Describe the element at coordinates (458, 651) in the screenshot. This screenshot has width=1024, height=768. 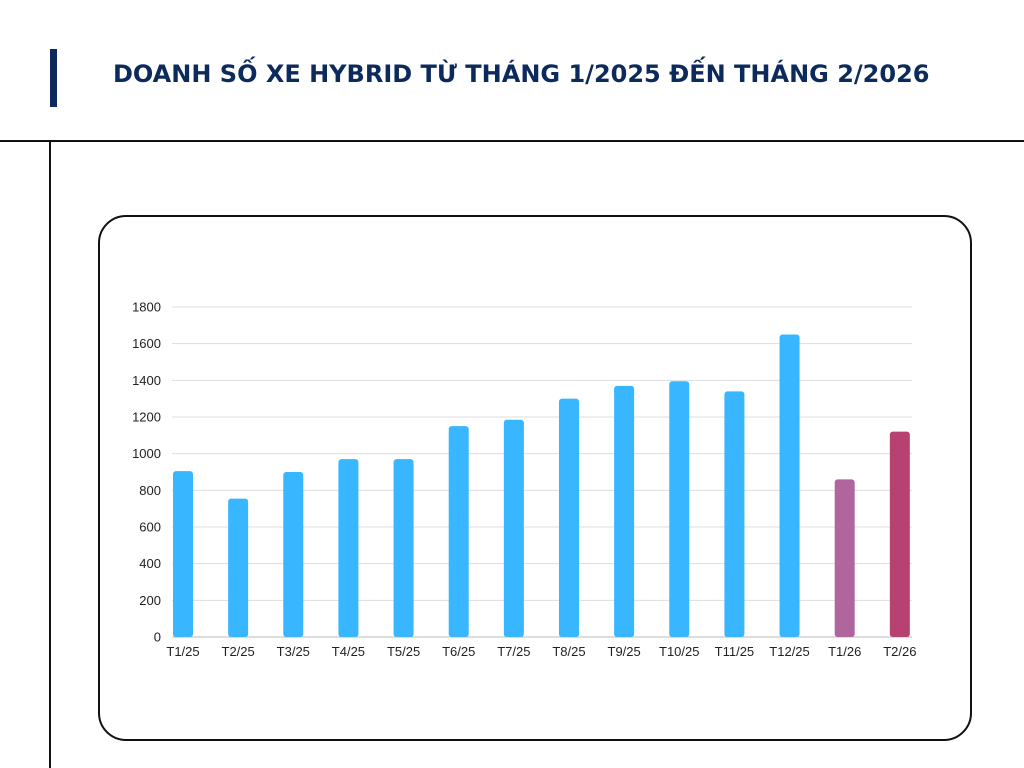
I see `x-tick-label: T6/25` at that location.